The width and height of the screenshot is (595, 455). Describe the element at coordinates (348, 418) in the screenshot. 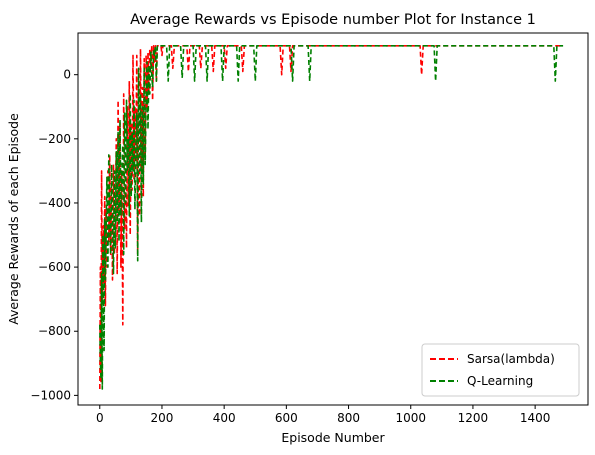

I see `x-tick-label: 800` at that location.